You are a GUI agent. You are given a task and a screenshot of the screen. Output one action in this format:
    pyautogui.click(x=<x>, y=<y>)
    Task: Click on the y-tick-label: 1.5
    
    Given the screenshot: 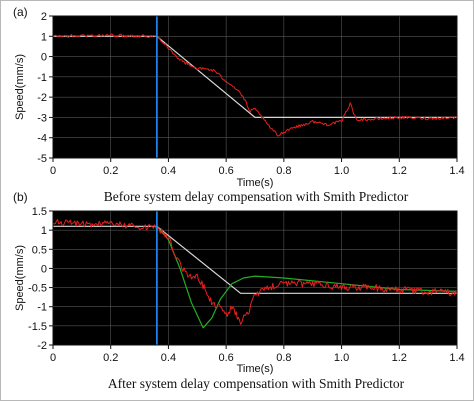 What is the action you would take?
    pyautogui.click(x=39, y=212)
    